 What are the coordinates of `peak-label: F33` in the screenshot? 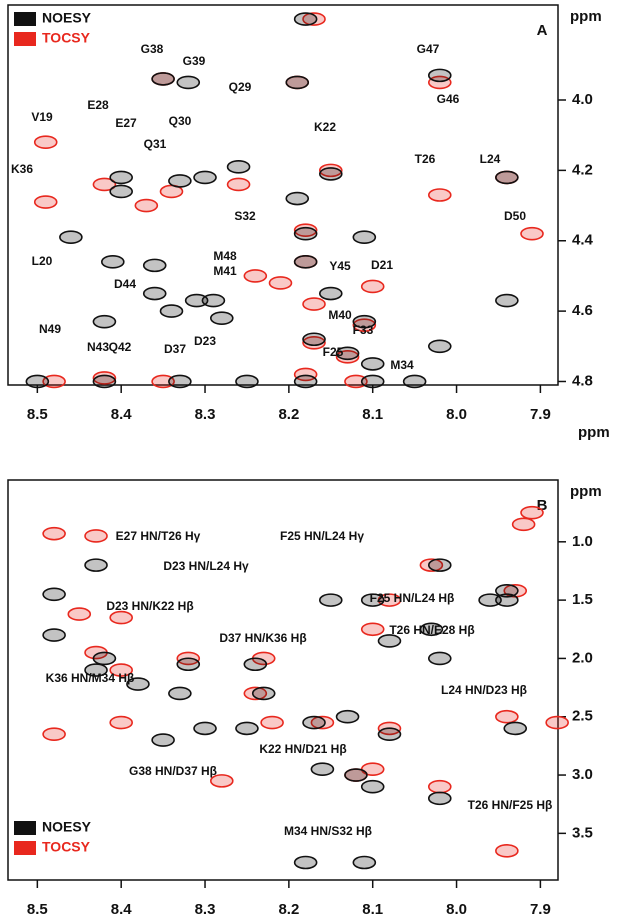 It's located at (363, 330).